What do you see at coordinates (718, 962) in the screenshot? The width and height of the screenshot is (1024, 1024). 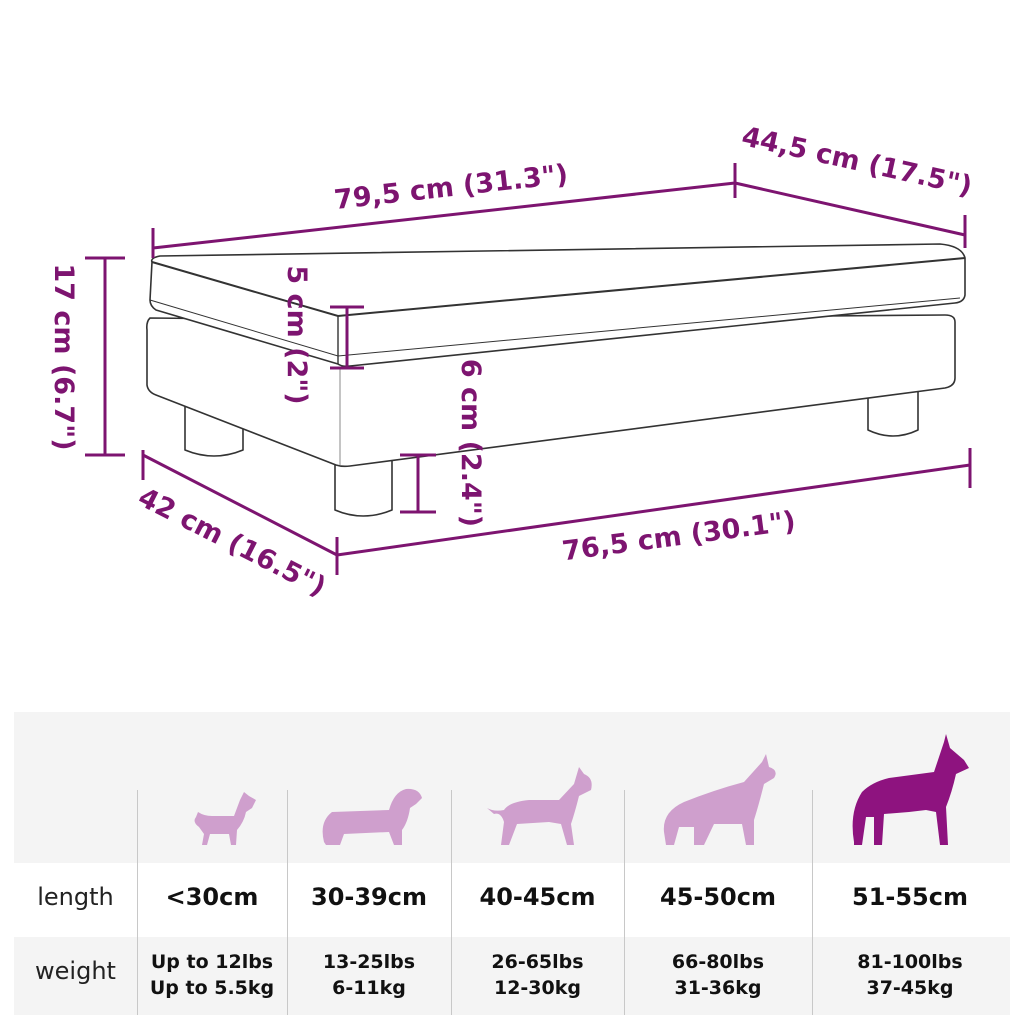 I see `weight-lbs: 66-80lbs` at bounding box center [718, 962].